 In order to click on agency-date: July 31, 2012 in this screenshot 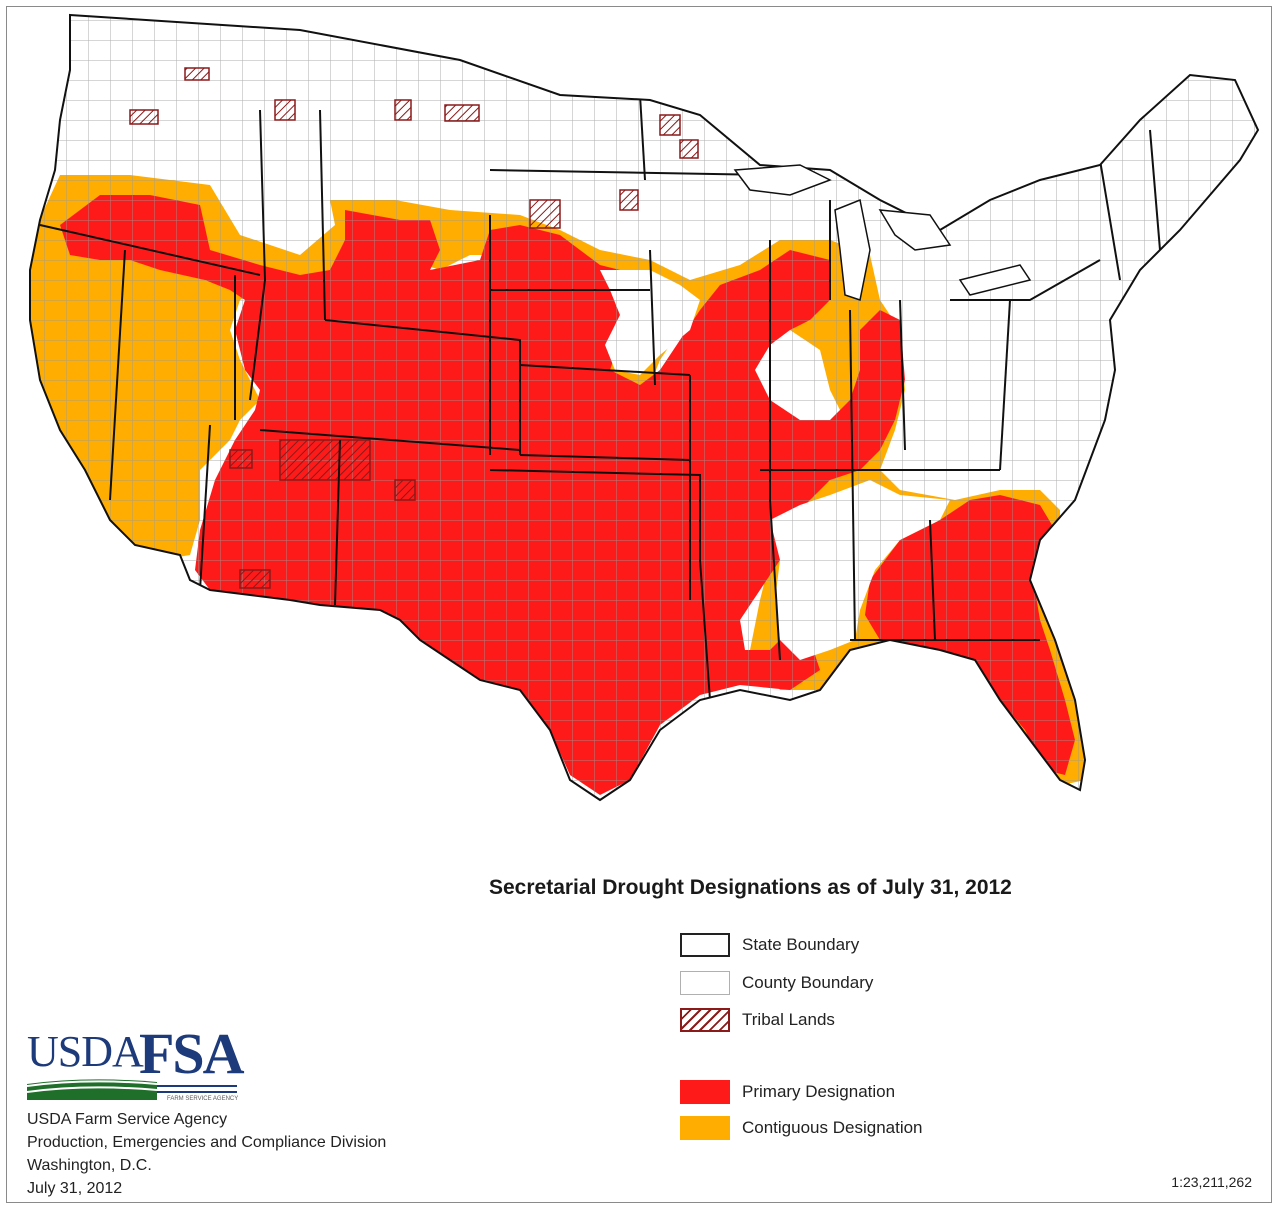, I will do `click(75, 1188)`.